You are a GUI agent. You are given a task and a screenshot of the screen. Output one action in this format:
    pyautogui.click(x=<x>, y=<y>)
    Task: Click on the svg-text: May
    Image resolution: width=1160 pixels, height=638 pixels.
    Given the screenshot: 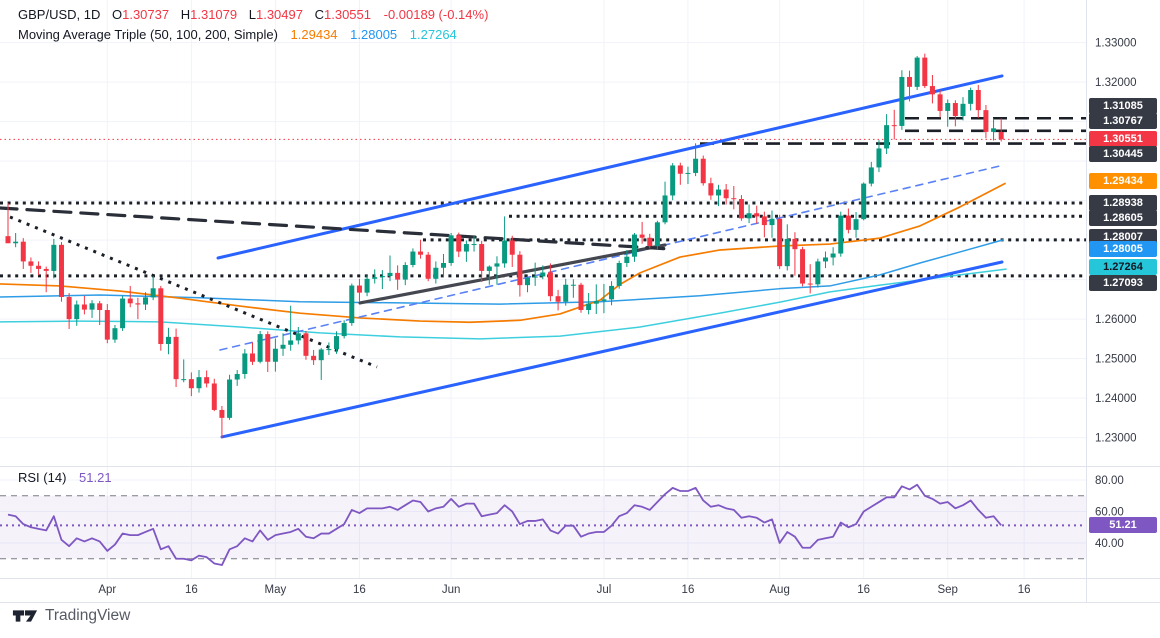 What is the action you would take?
    pyautogui.click(x=276, y=590)
    